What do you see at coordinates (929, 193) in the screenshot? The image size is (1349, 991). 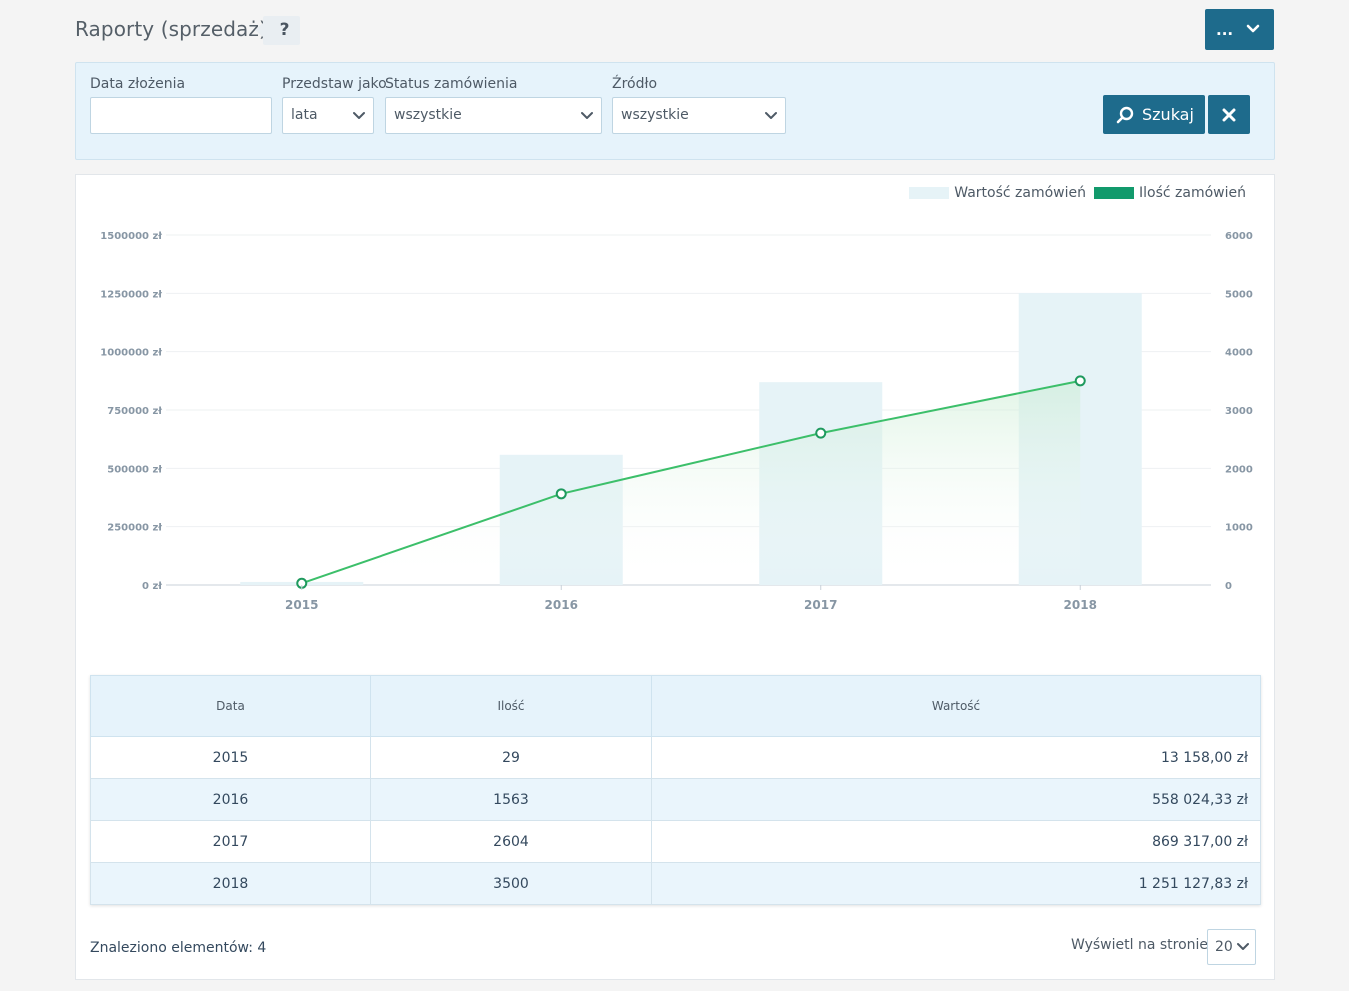 I see `legend-swatch-value` at bounding box center [929, 193].